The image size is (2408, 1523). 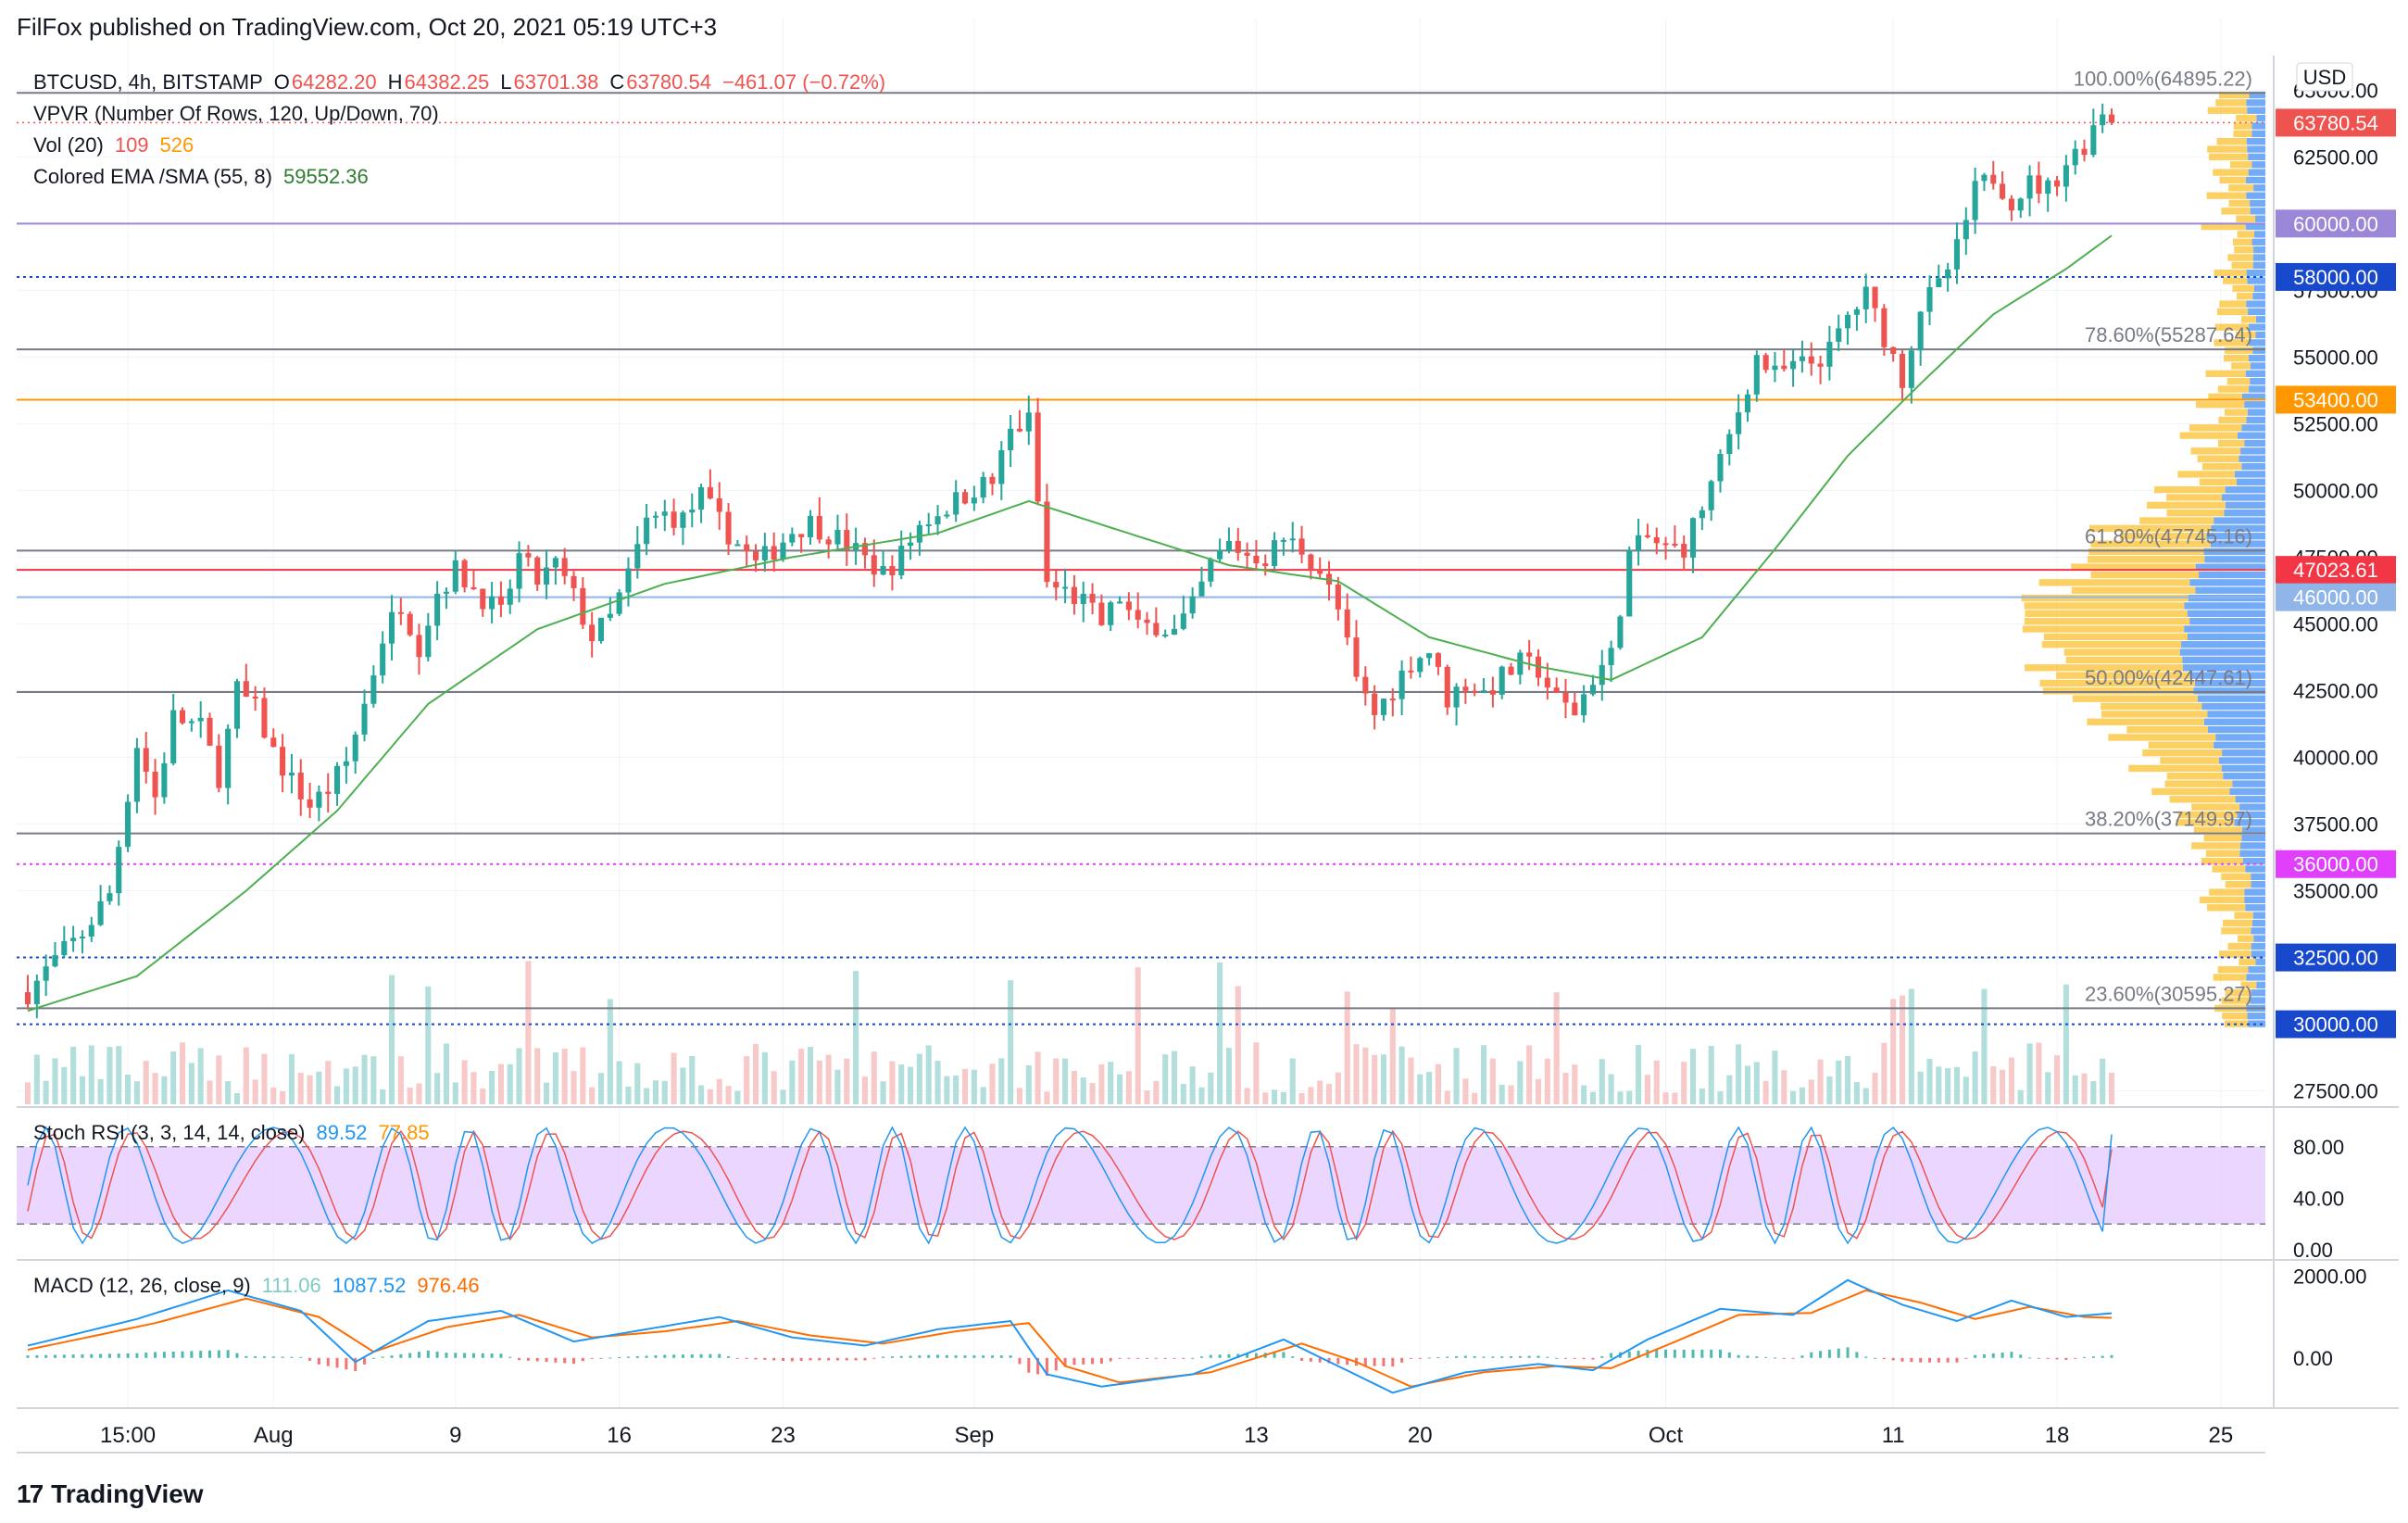 I want to click on legend-value: 59552.36, so click(x=326, y=176).